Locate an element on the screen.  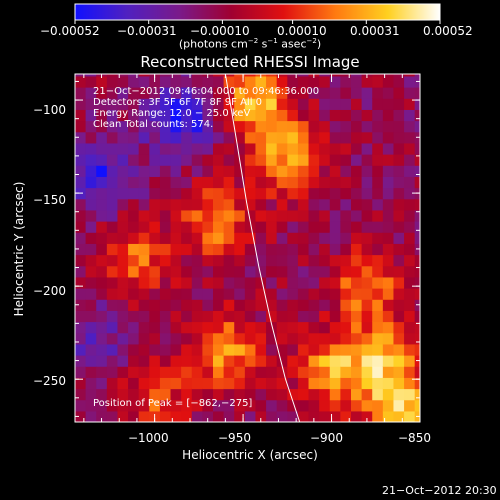
colorbar-units: (photons cm−2 s−1 asec−2) is located at coordinates (250, 44).